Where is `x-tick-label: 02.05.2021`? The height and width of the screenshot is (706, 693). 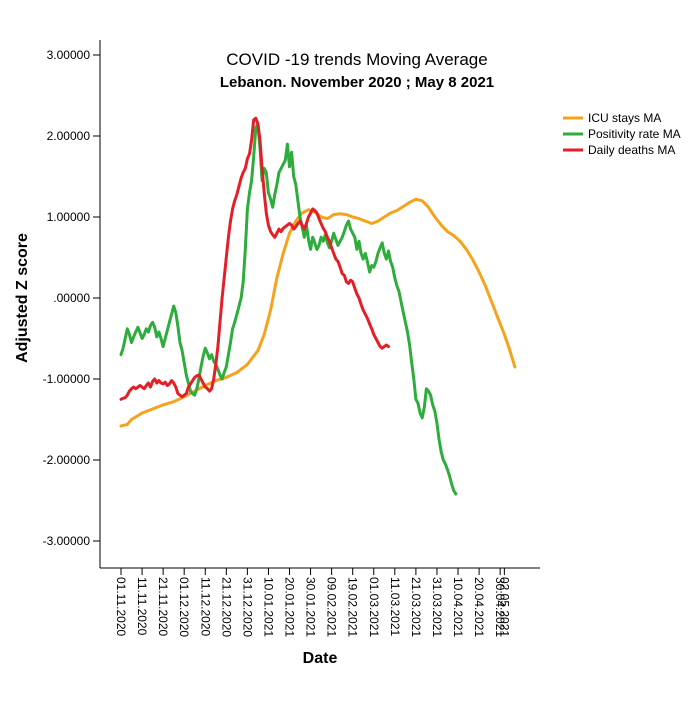
x-tick-label: 02.05.2021 is located at coordinates (504, 607).